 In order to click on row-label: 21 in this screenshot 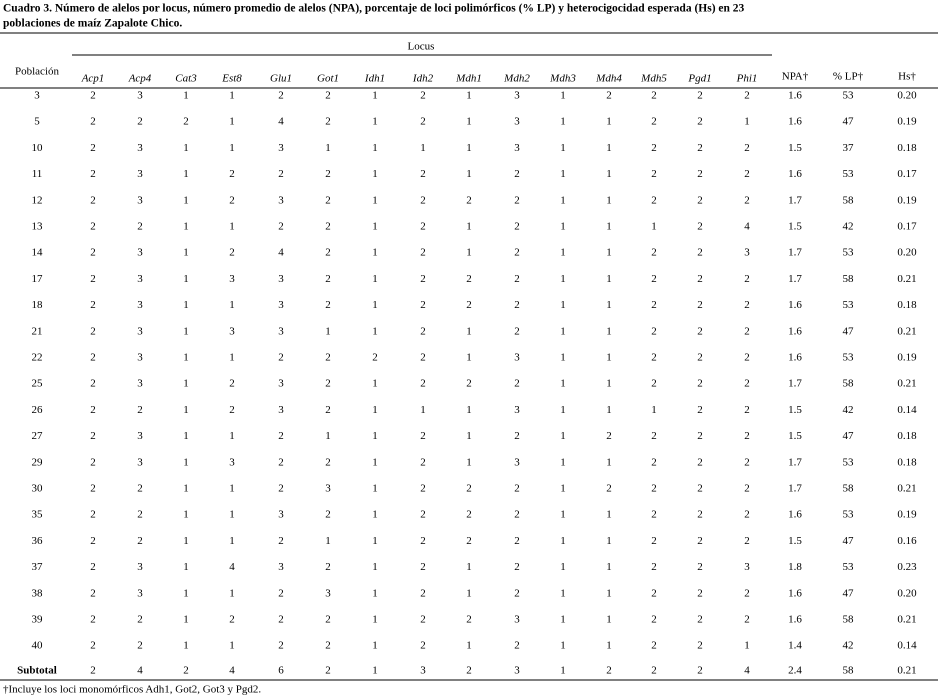, I will do `click(37, 331)`.